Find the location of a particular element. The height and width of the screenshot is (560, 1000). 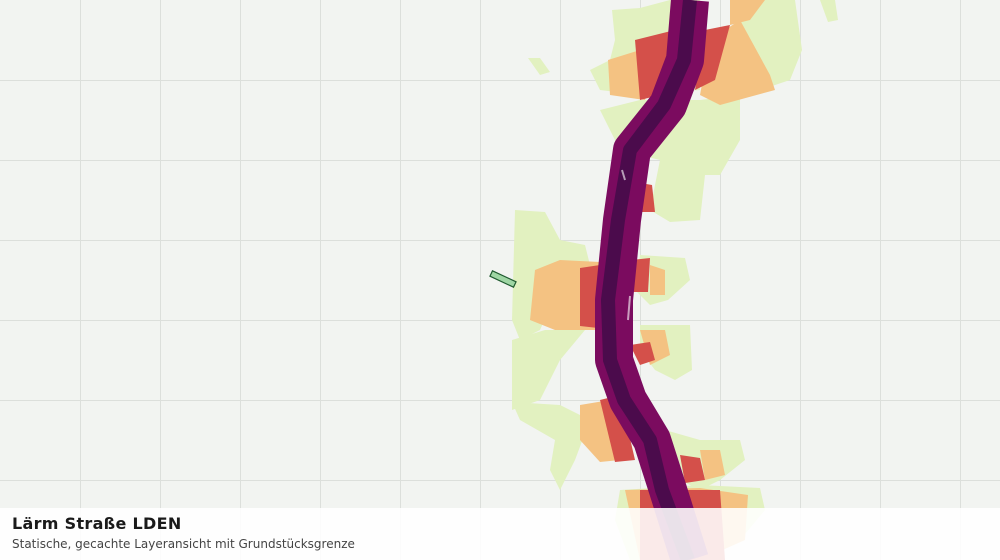

parcel-boundary is located at coordinates (503, 279).